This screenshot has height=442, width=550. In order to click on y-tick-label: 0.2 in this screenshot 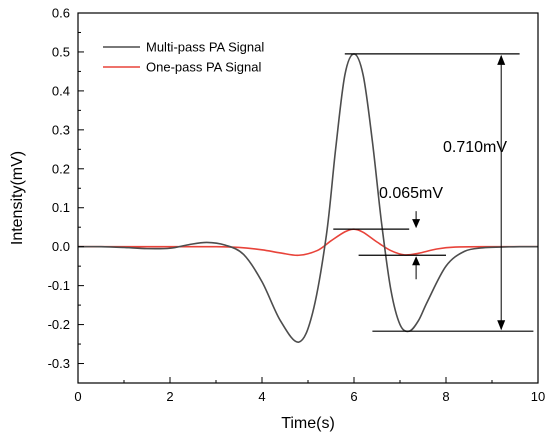, I will do `click(61, 168)`.